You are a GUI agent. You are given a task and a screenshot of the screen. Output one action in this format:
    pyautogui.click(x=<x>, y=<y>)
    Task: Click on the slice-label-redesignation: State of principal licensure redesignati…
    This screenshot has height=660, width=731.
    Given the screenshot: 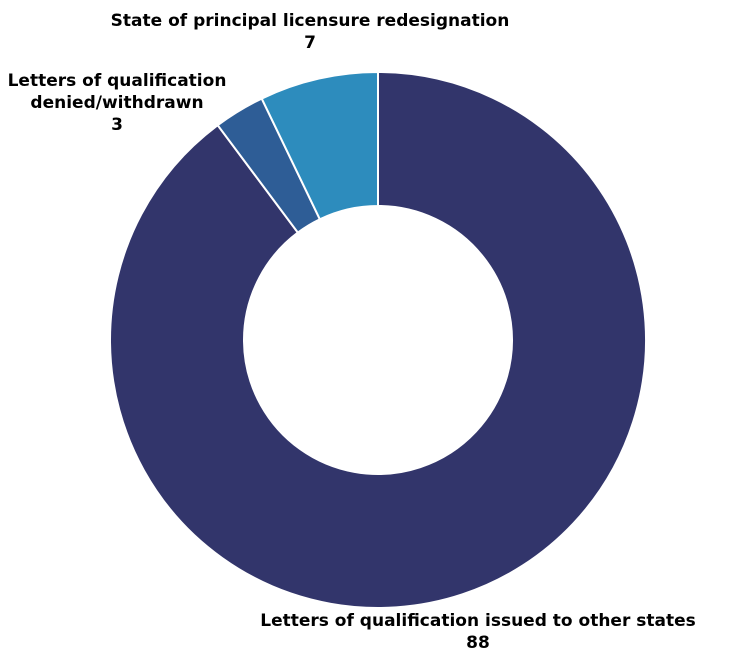 What is the action you would take?
    pyautogui.click(x=310, y=32)
    